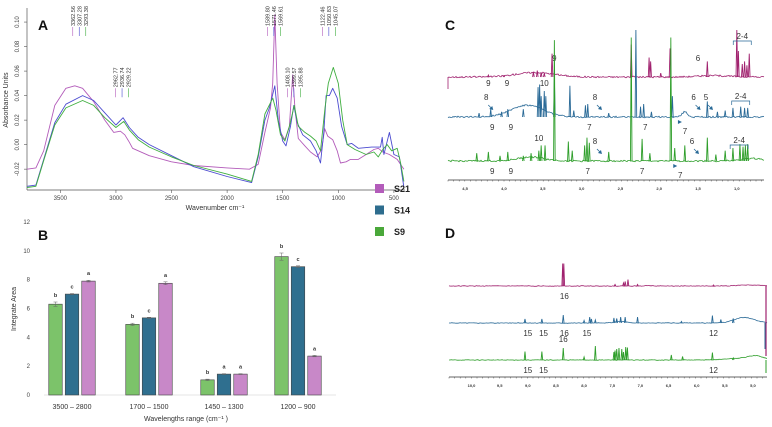  Describe the element at coordinates (697, 385) in the screenshot. I see `x-tick-label: 6,0` at that location.